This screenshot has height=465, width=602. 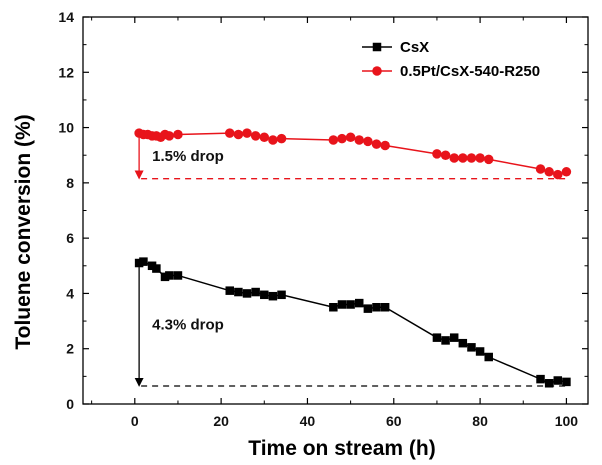 What do you see at coordinates (567, 421) in the screenshot?
I see `x-tick-label: 100` at bounding box center [567, 421].